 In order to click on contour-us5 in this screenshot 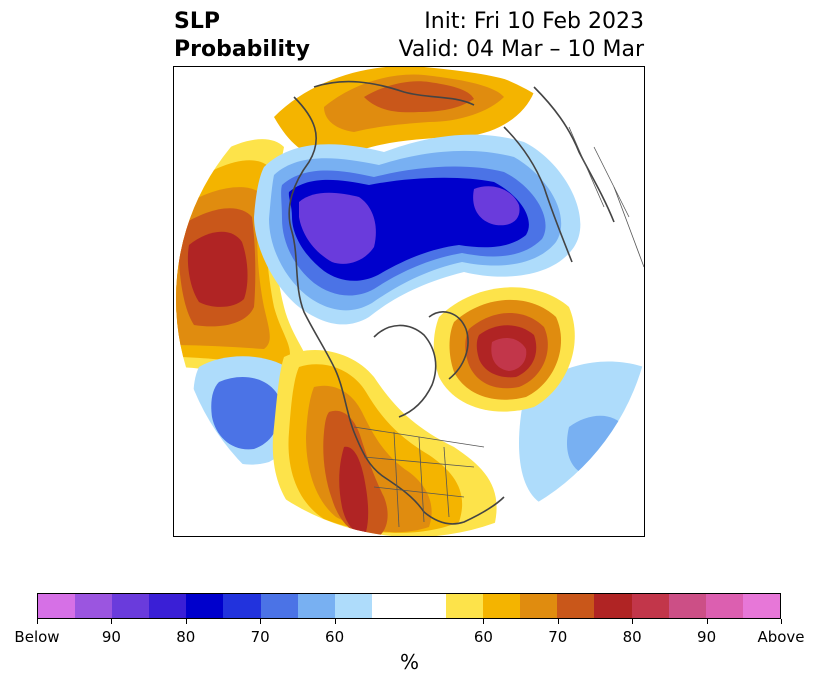, I will do `click(354, 490)`.